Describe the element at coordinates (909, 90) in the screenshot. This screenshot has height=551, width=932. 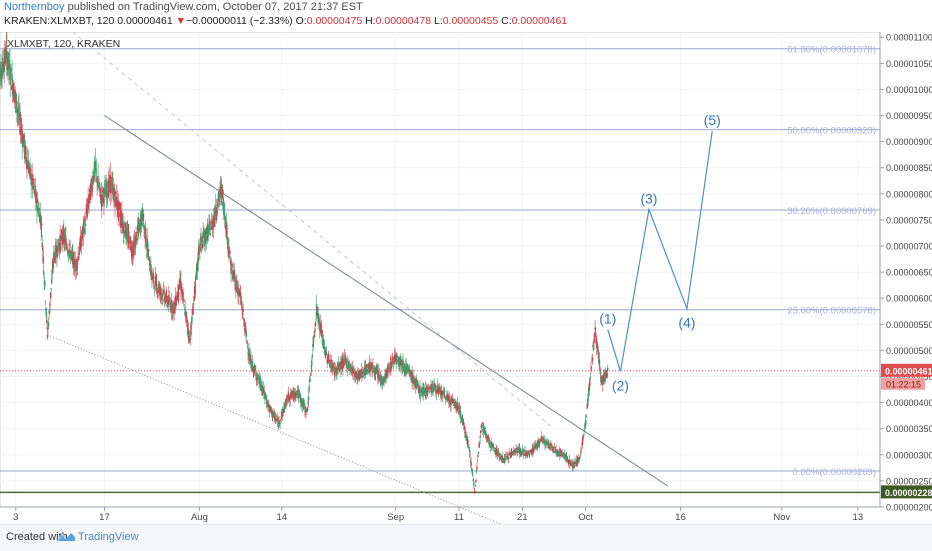
I see `y-tick-label: 0.00001000` at that location.